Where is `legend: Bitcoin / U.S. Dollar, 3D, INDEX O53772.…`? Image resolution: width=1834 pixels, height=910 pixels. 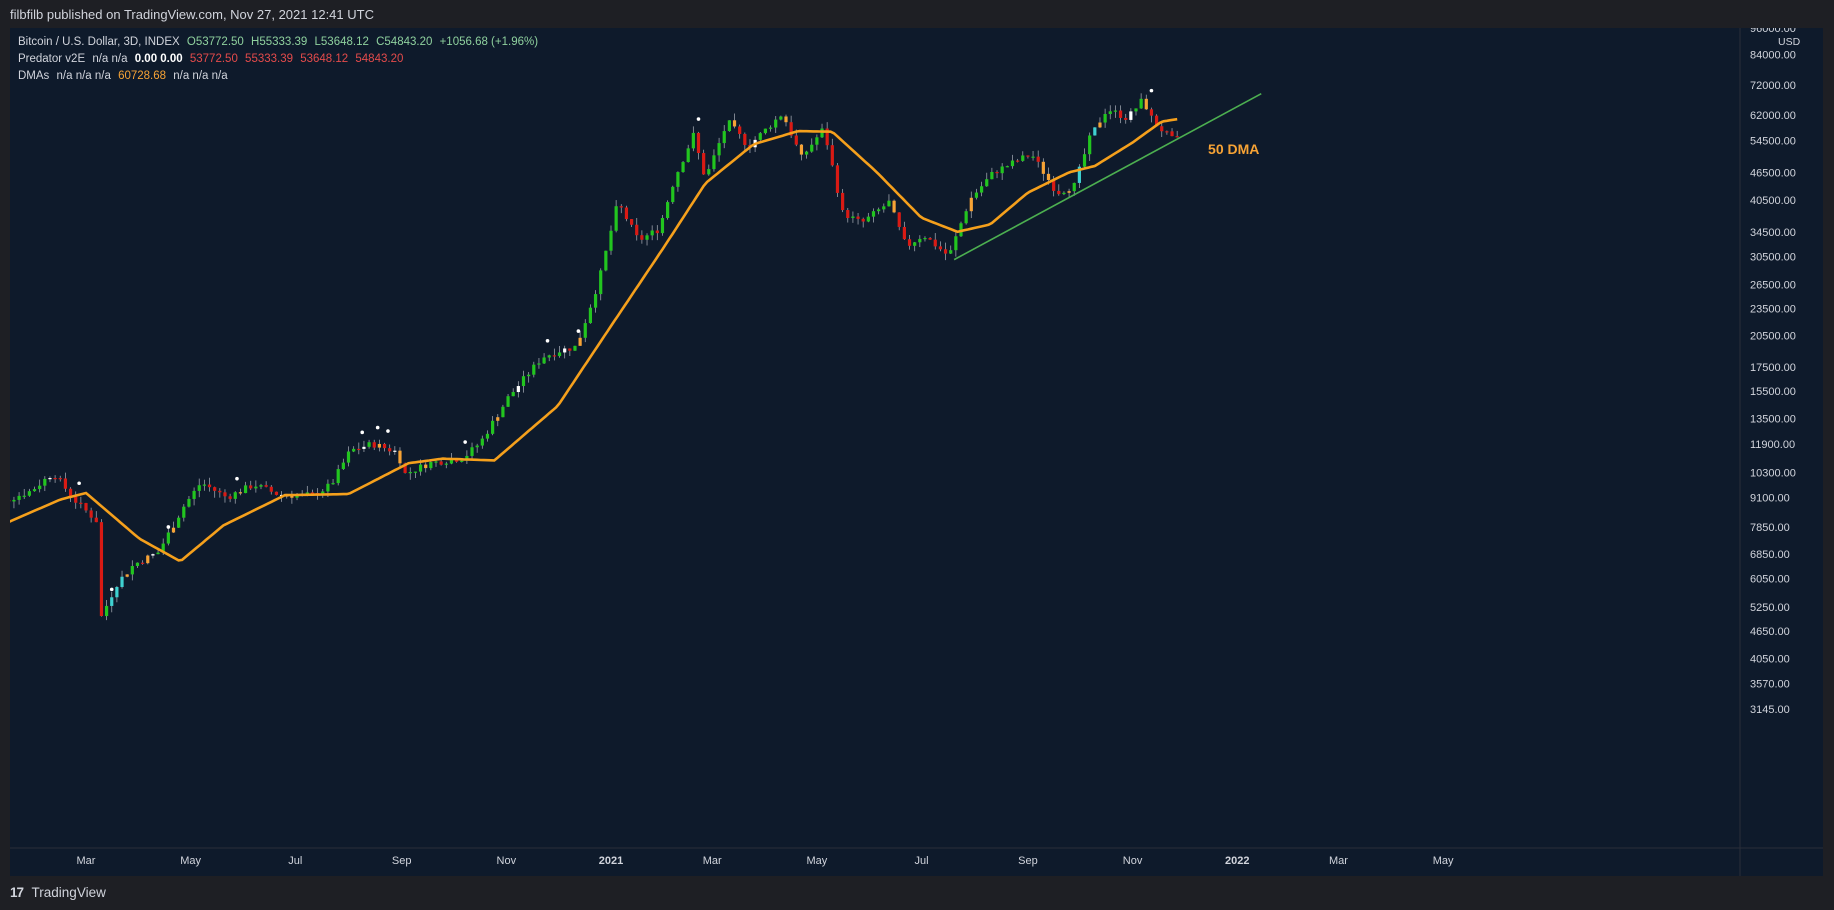 legend: Bitcoin / U.S. Dollar, 3D, INDEX O53772.… is located at coordinates (280, 59).